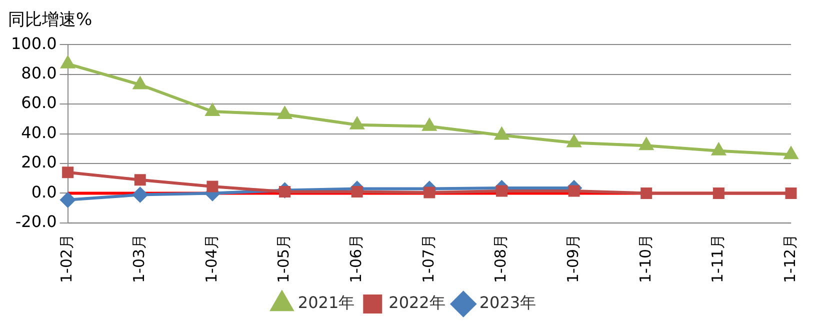 The image size is (820, 330). I want to click on legend-label: 2021年, so click(326, 302).